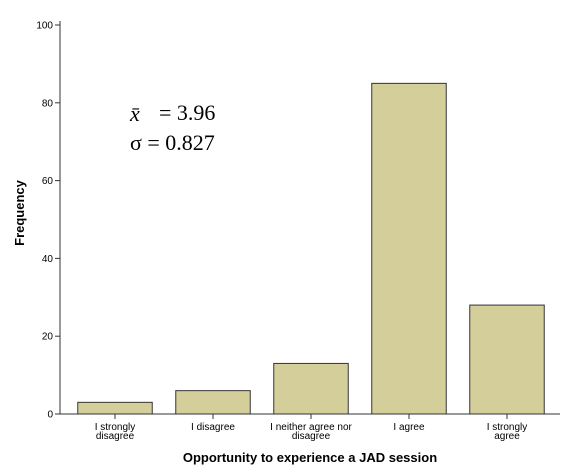 The width and height of the screenshot is (562, 473). Describe the element at coordinates (213, 427) in the screenshot. I see `x-tick-label: I disagree` at that location.